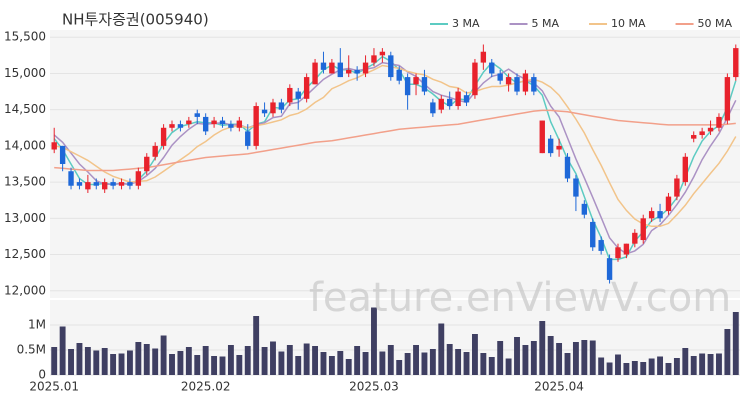 The width and height of the screenshot is (750, 400). I want to click on ma-line, so click(395, 140).